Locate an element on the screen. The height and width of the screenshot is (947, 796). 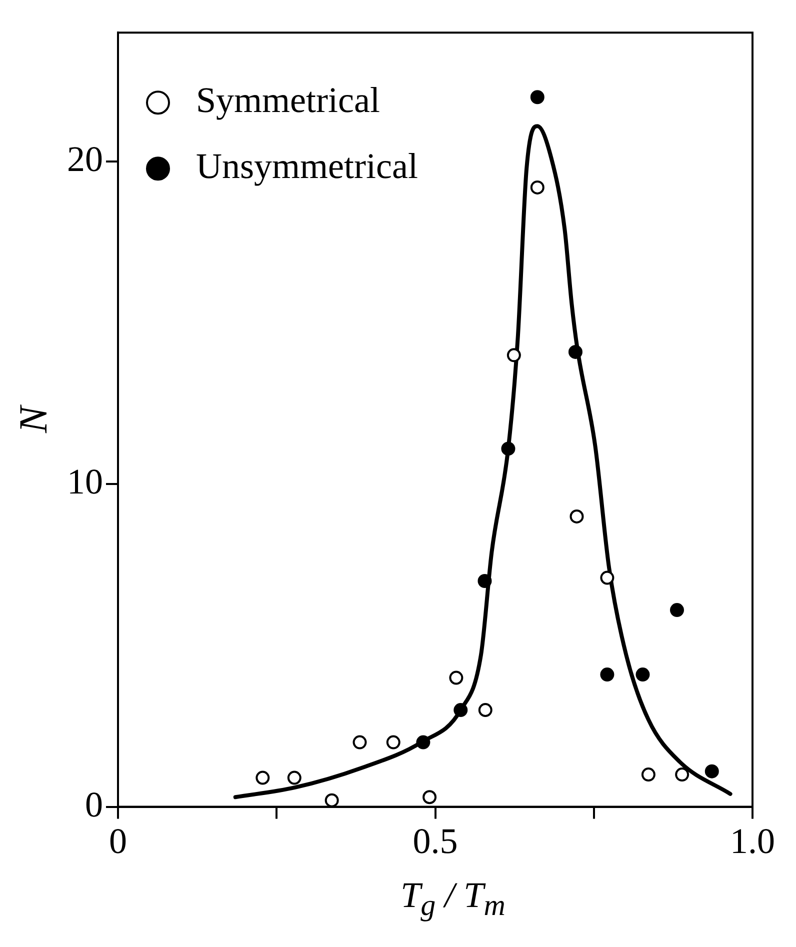
legend-label: Symmetrical is located at coordinates (288, 100).